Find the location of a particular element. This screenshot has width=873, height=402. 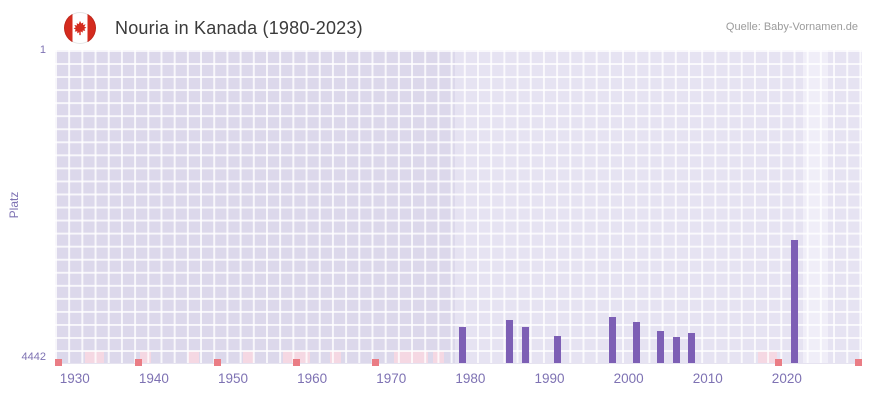

x-axis-tick: 2020 is located at coordinates (786, 378).